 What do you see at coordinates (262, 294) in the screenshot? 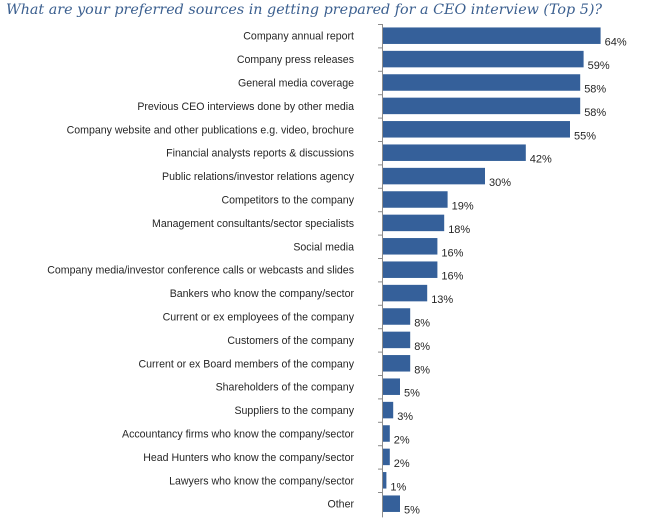
I see `category-label: Bankers who know the company/sector` at bounding box center [262, 294].